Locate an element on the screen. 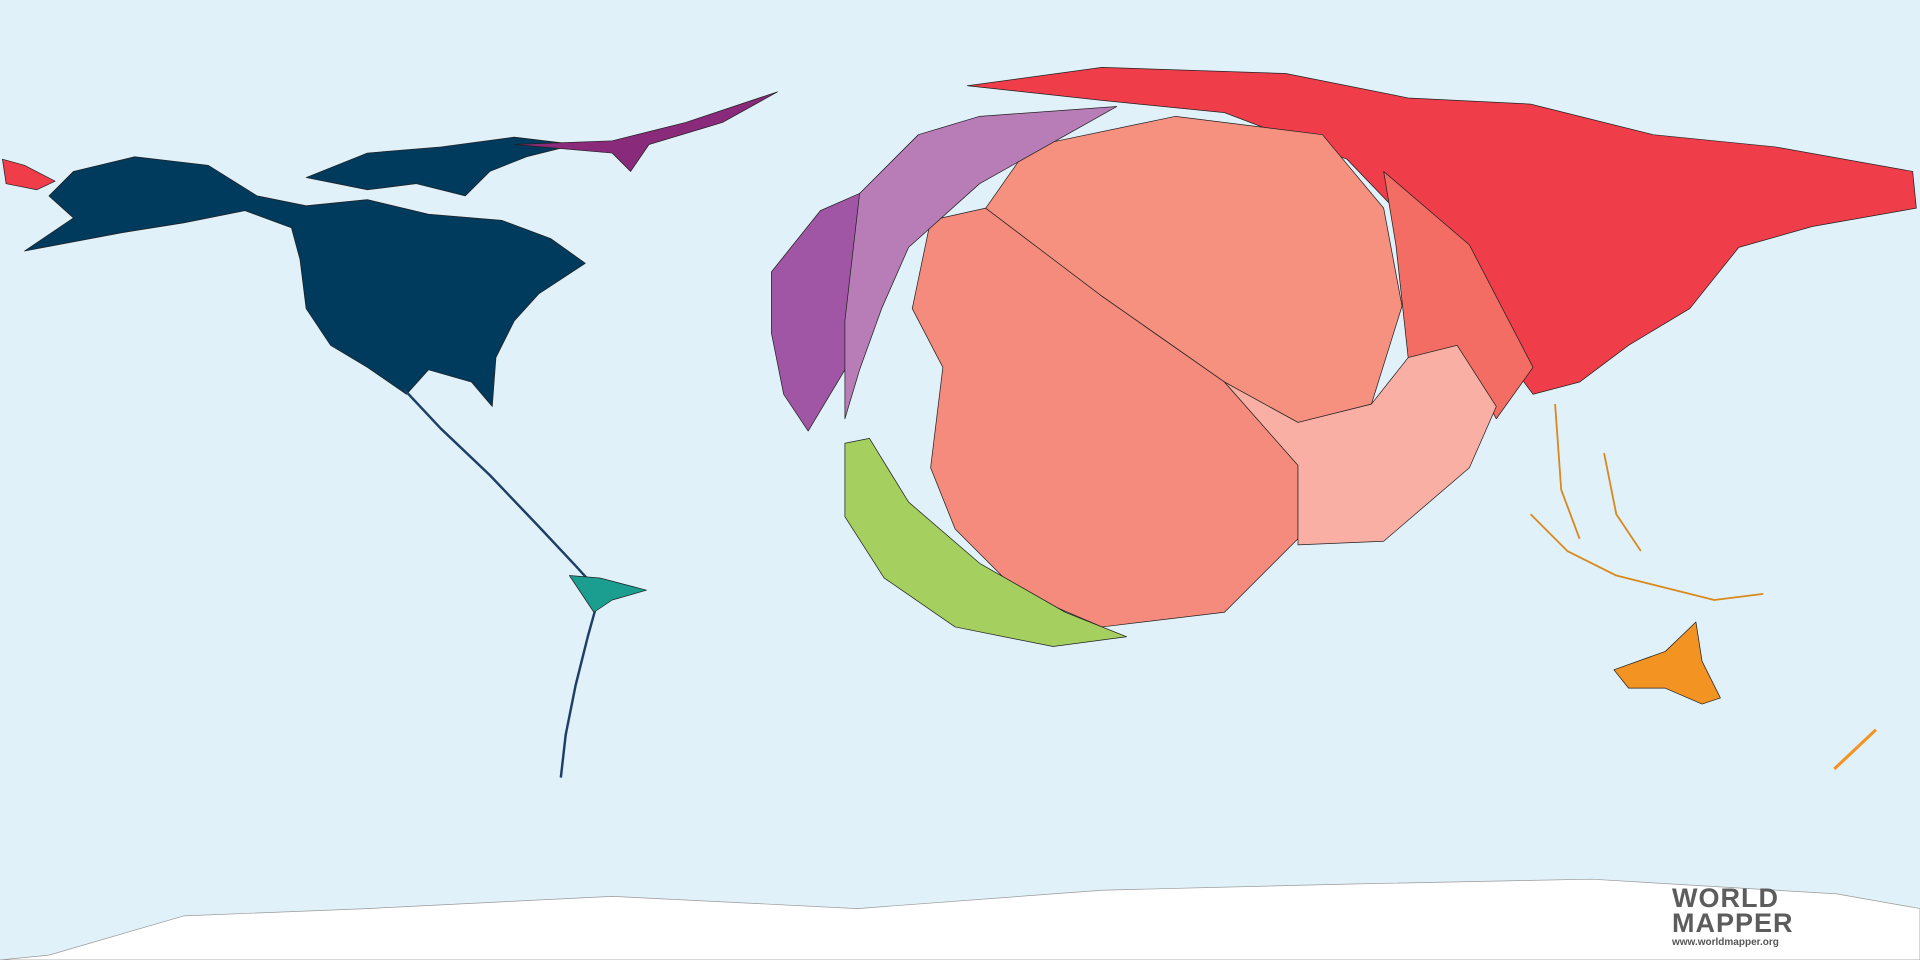 The height and width of the screenshot is (960, 1920). region-australia is located at coordinates (1667, 663).